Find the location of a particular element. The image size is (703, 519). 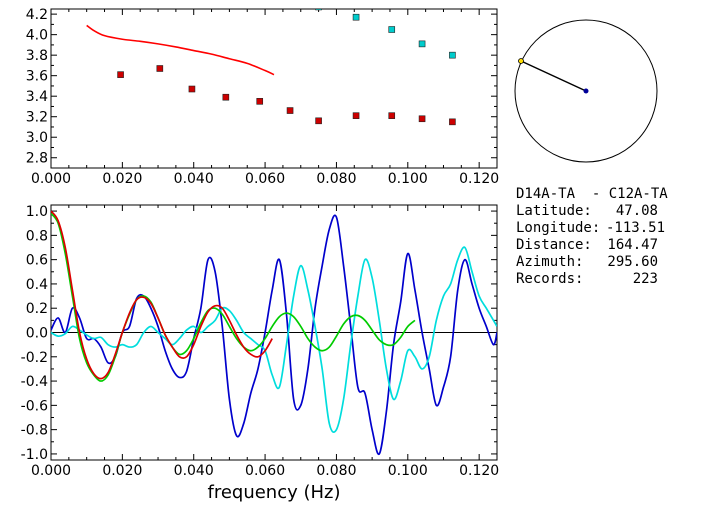

y-tick-label: 3.8 is located at coordinates (37, 56).